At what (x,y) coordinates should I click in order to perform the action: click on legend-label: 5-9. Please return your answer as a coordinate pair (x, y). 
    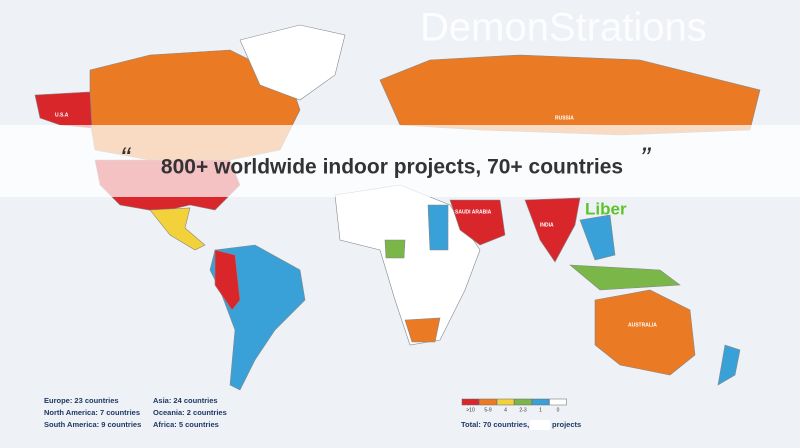
    Looking at the image, I should click on (487, 410).